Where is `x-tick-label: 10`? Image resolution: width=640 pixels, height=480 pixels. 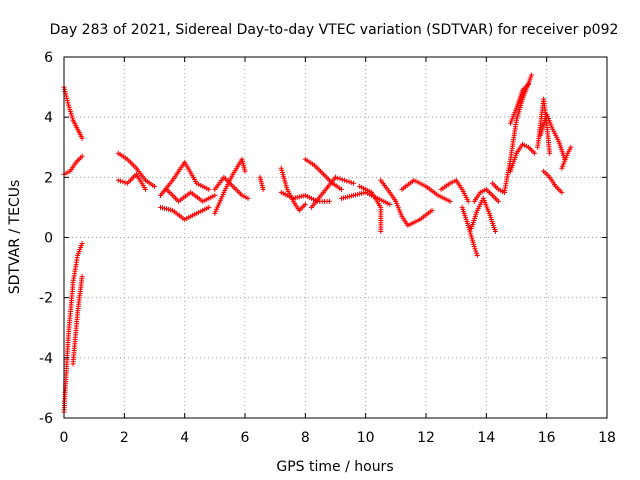 x-tick-label: 10 is located at coordinates (366, 438).